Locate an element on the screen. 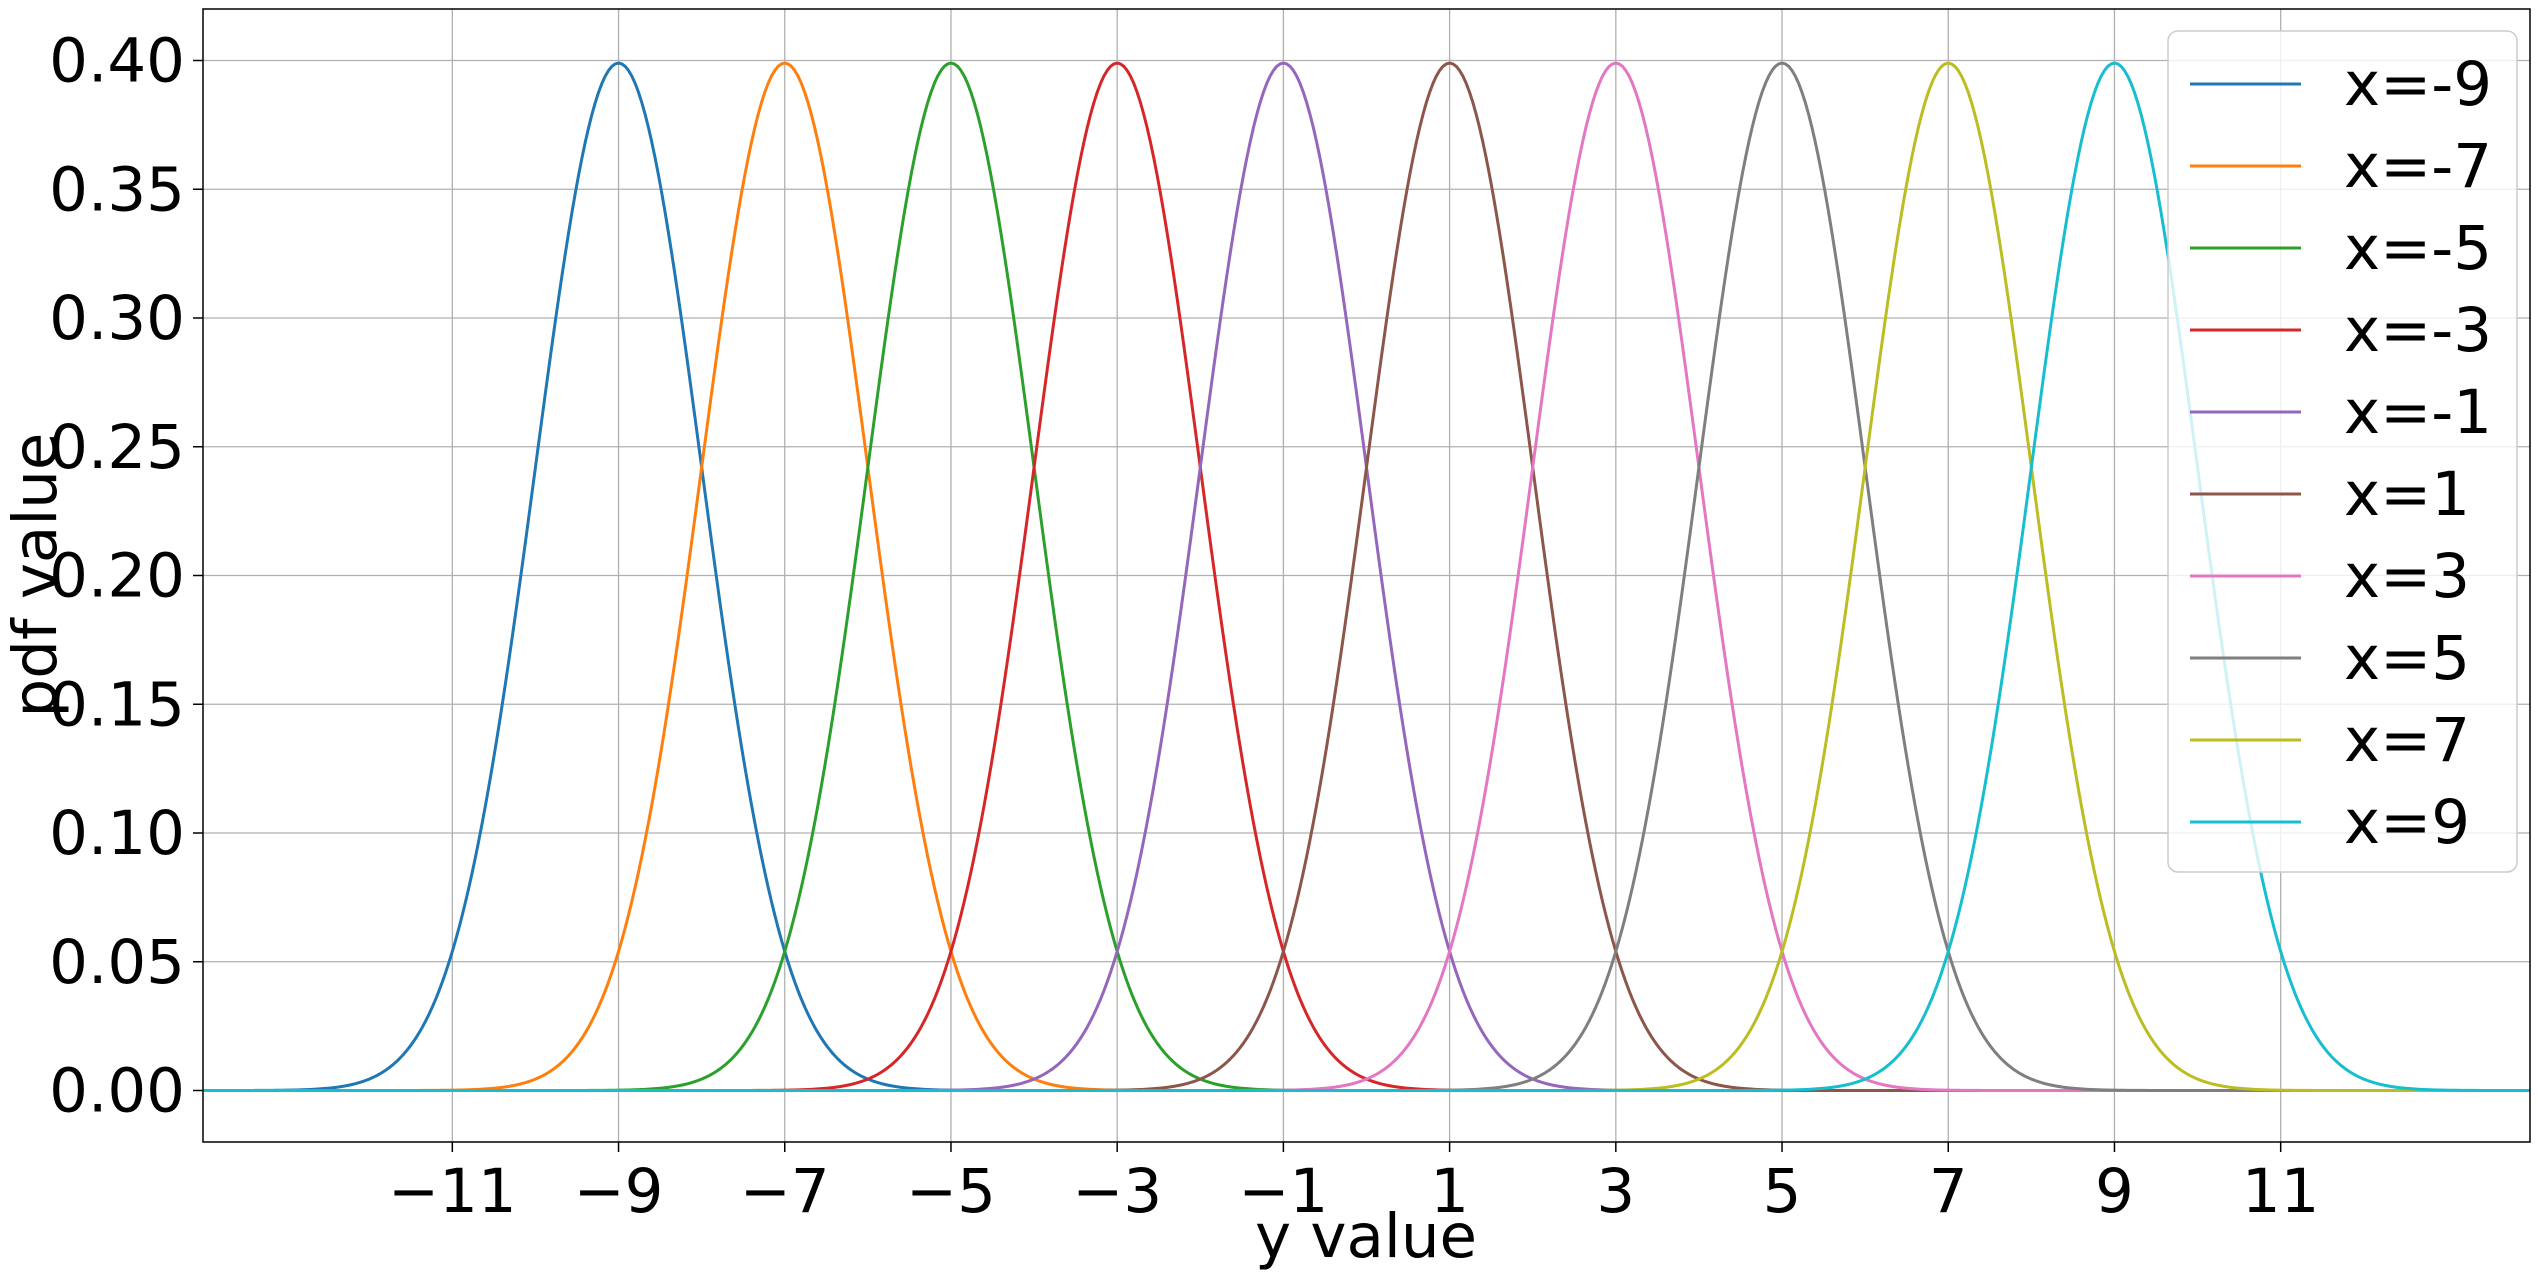 This screenshot has height=1275, width=2538. legend-label: x=7 is located at coordinates (2407, 740).